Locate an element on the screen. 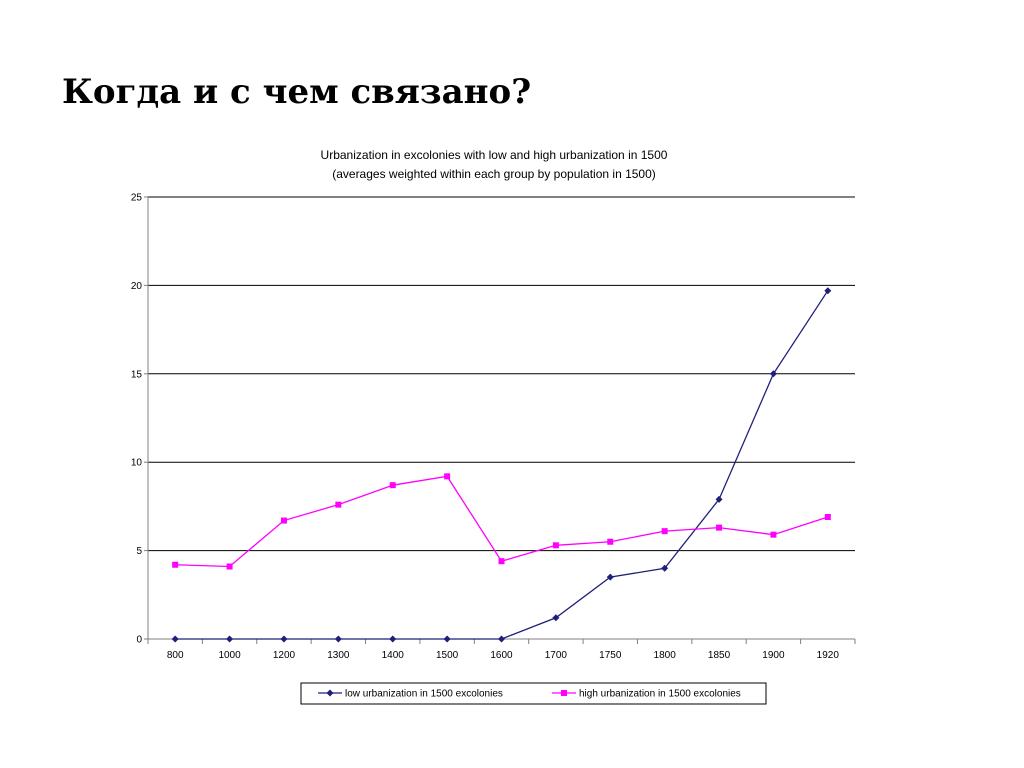  series-line is located at coordinates (502, 521).